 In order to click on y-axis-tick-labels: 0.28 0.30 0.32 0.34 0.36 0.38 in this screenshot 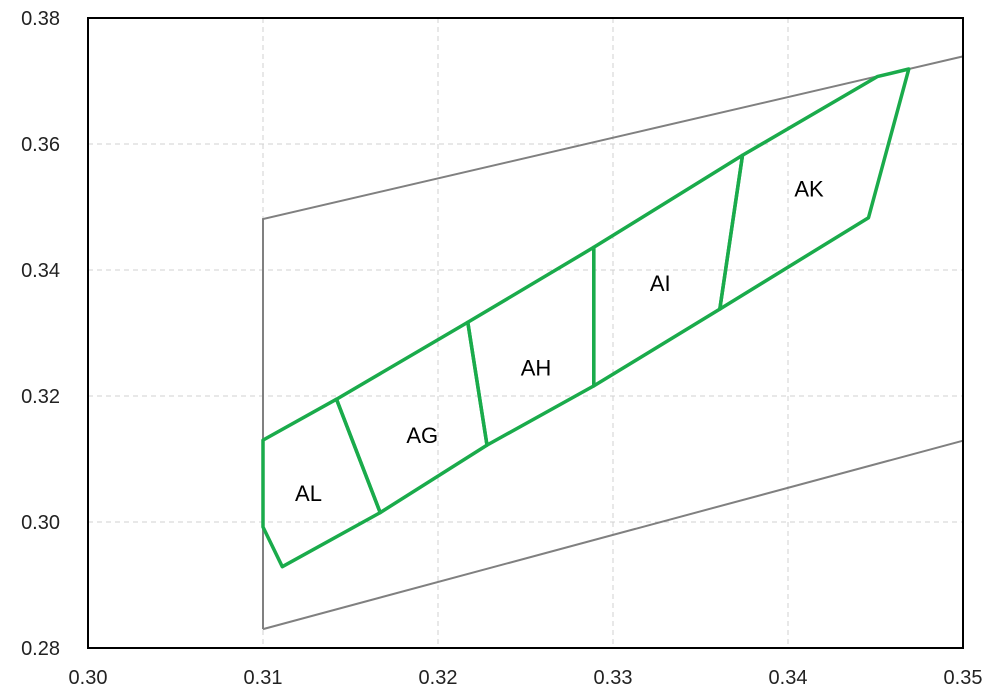, I will do `click(40, 334)`.